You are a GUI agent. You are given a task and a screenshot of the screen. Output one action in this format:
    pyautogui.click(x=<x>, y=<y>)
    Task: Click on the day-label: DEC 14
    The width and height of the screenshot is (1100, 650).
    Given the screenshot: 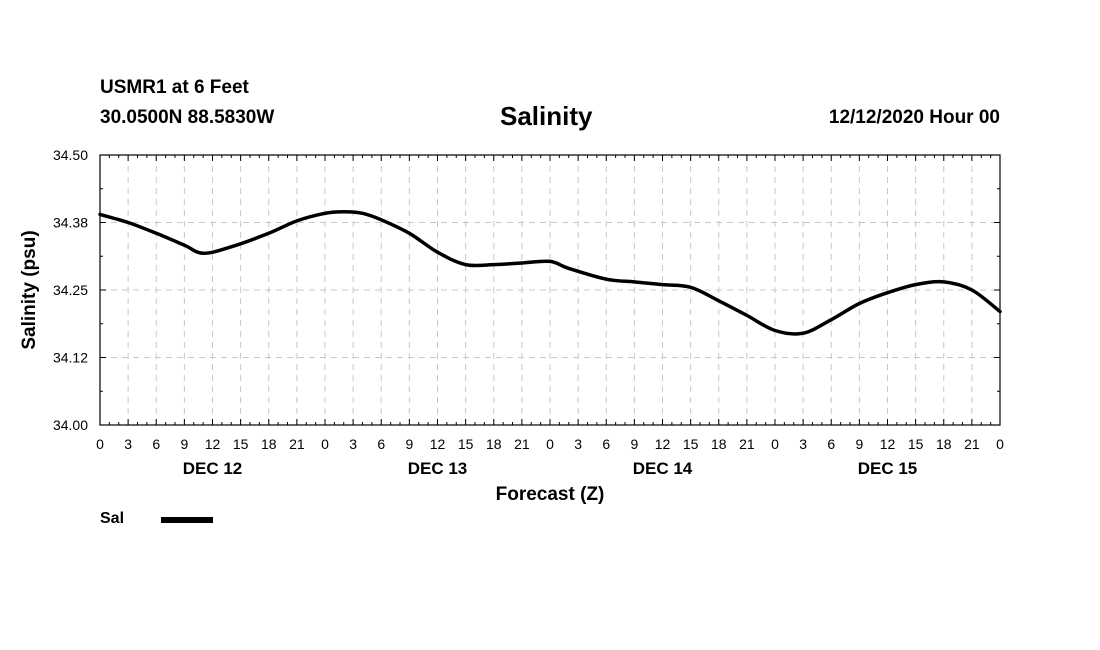 What is the action you would take?
    pyautogui.click(x=663, y=468)
    